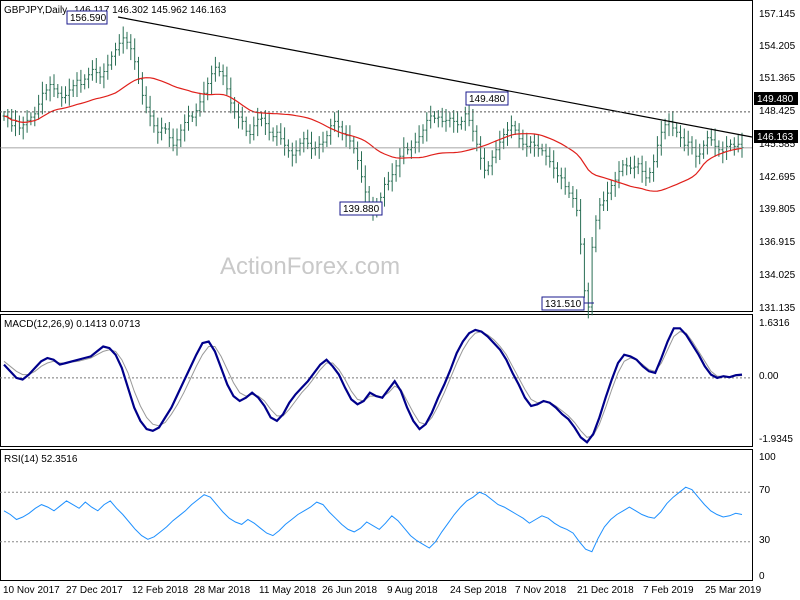 Image resolution: width=800 pixels, height=600 pixels. Describe the element at coordinates (72, 324) in the screenshot. I see `macd-label: MACD(12,26,9) 0.1413 0.0713` at that location.